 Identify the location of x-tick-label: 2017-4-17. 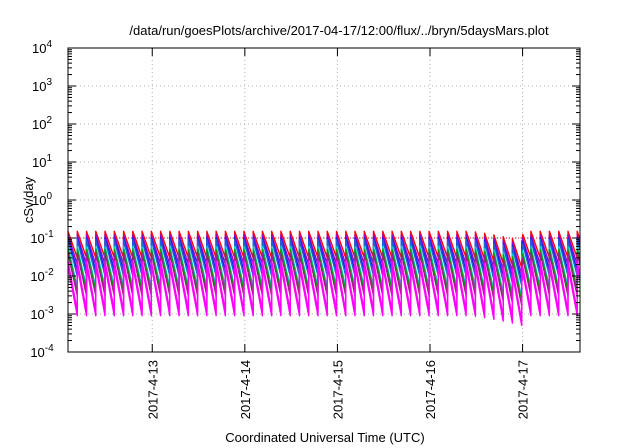
(523, 389).